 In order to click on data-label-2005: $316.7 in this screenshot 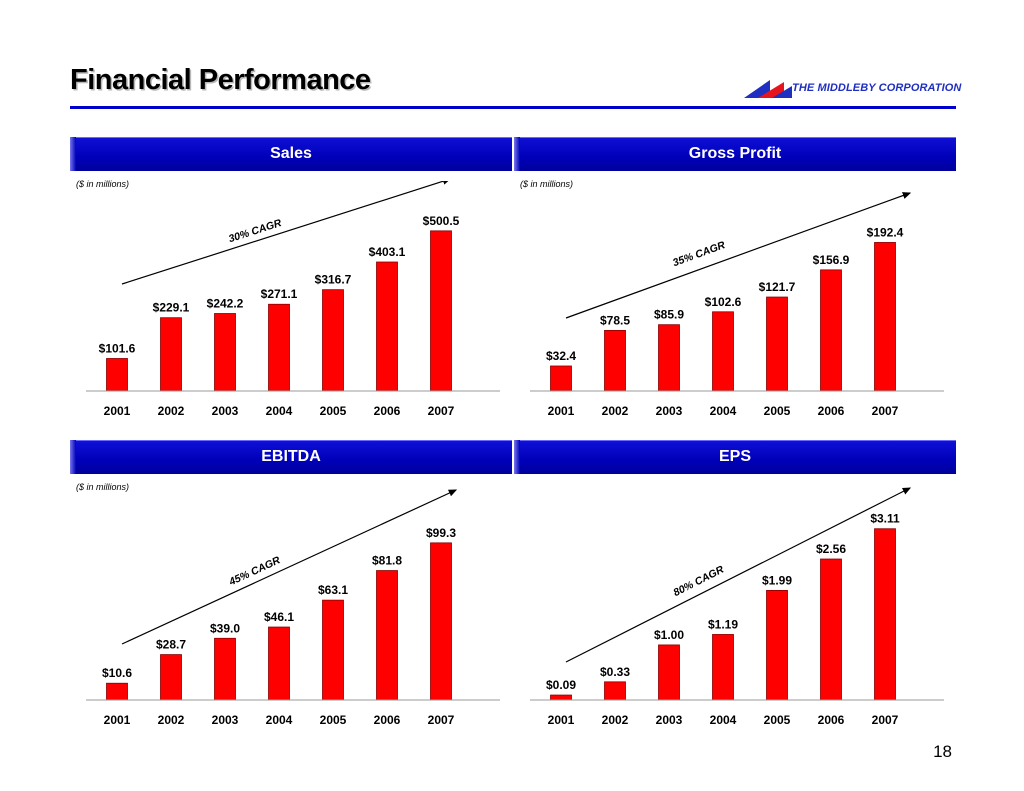, I will do `click(333, 280)`.